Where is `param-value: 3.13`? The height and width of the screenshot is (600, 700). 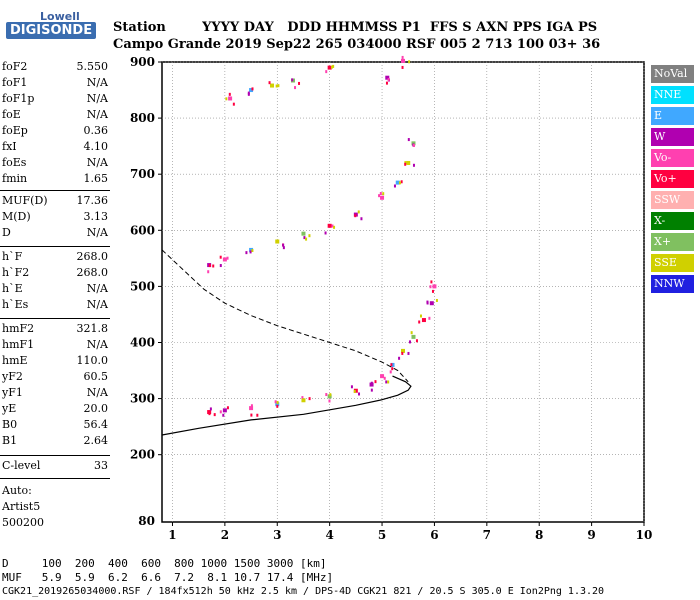 param-value: 3.13 is located at coordinates (96, 216).